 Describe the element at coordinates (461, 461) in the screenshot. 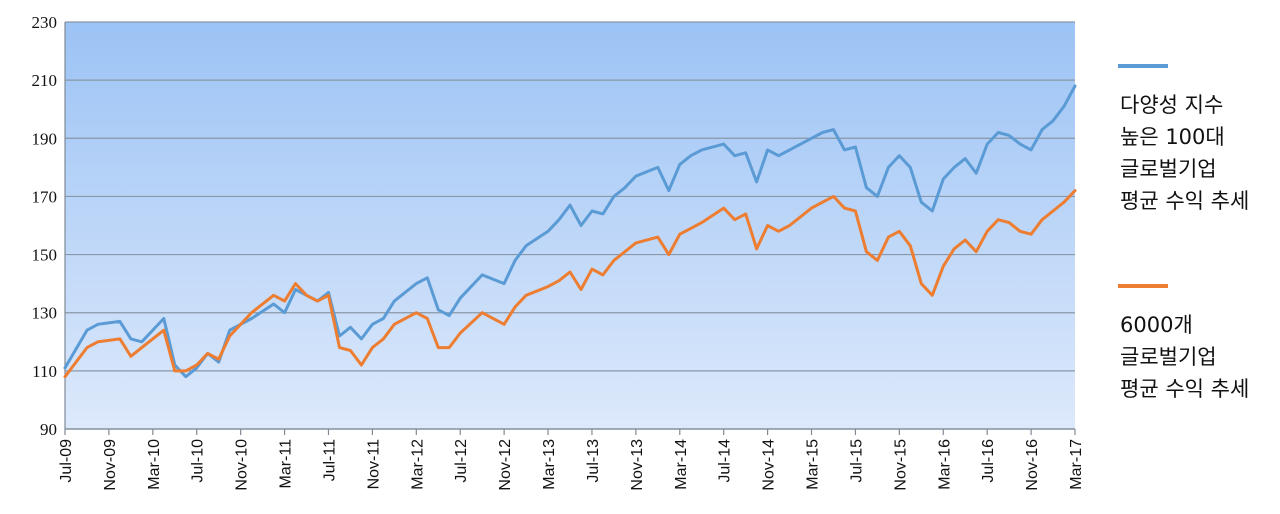

I see `x-tick-label: Jul-12` at that location.